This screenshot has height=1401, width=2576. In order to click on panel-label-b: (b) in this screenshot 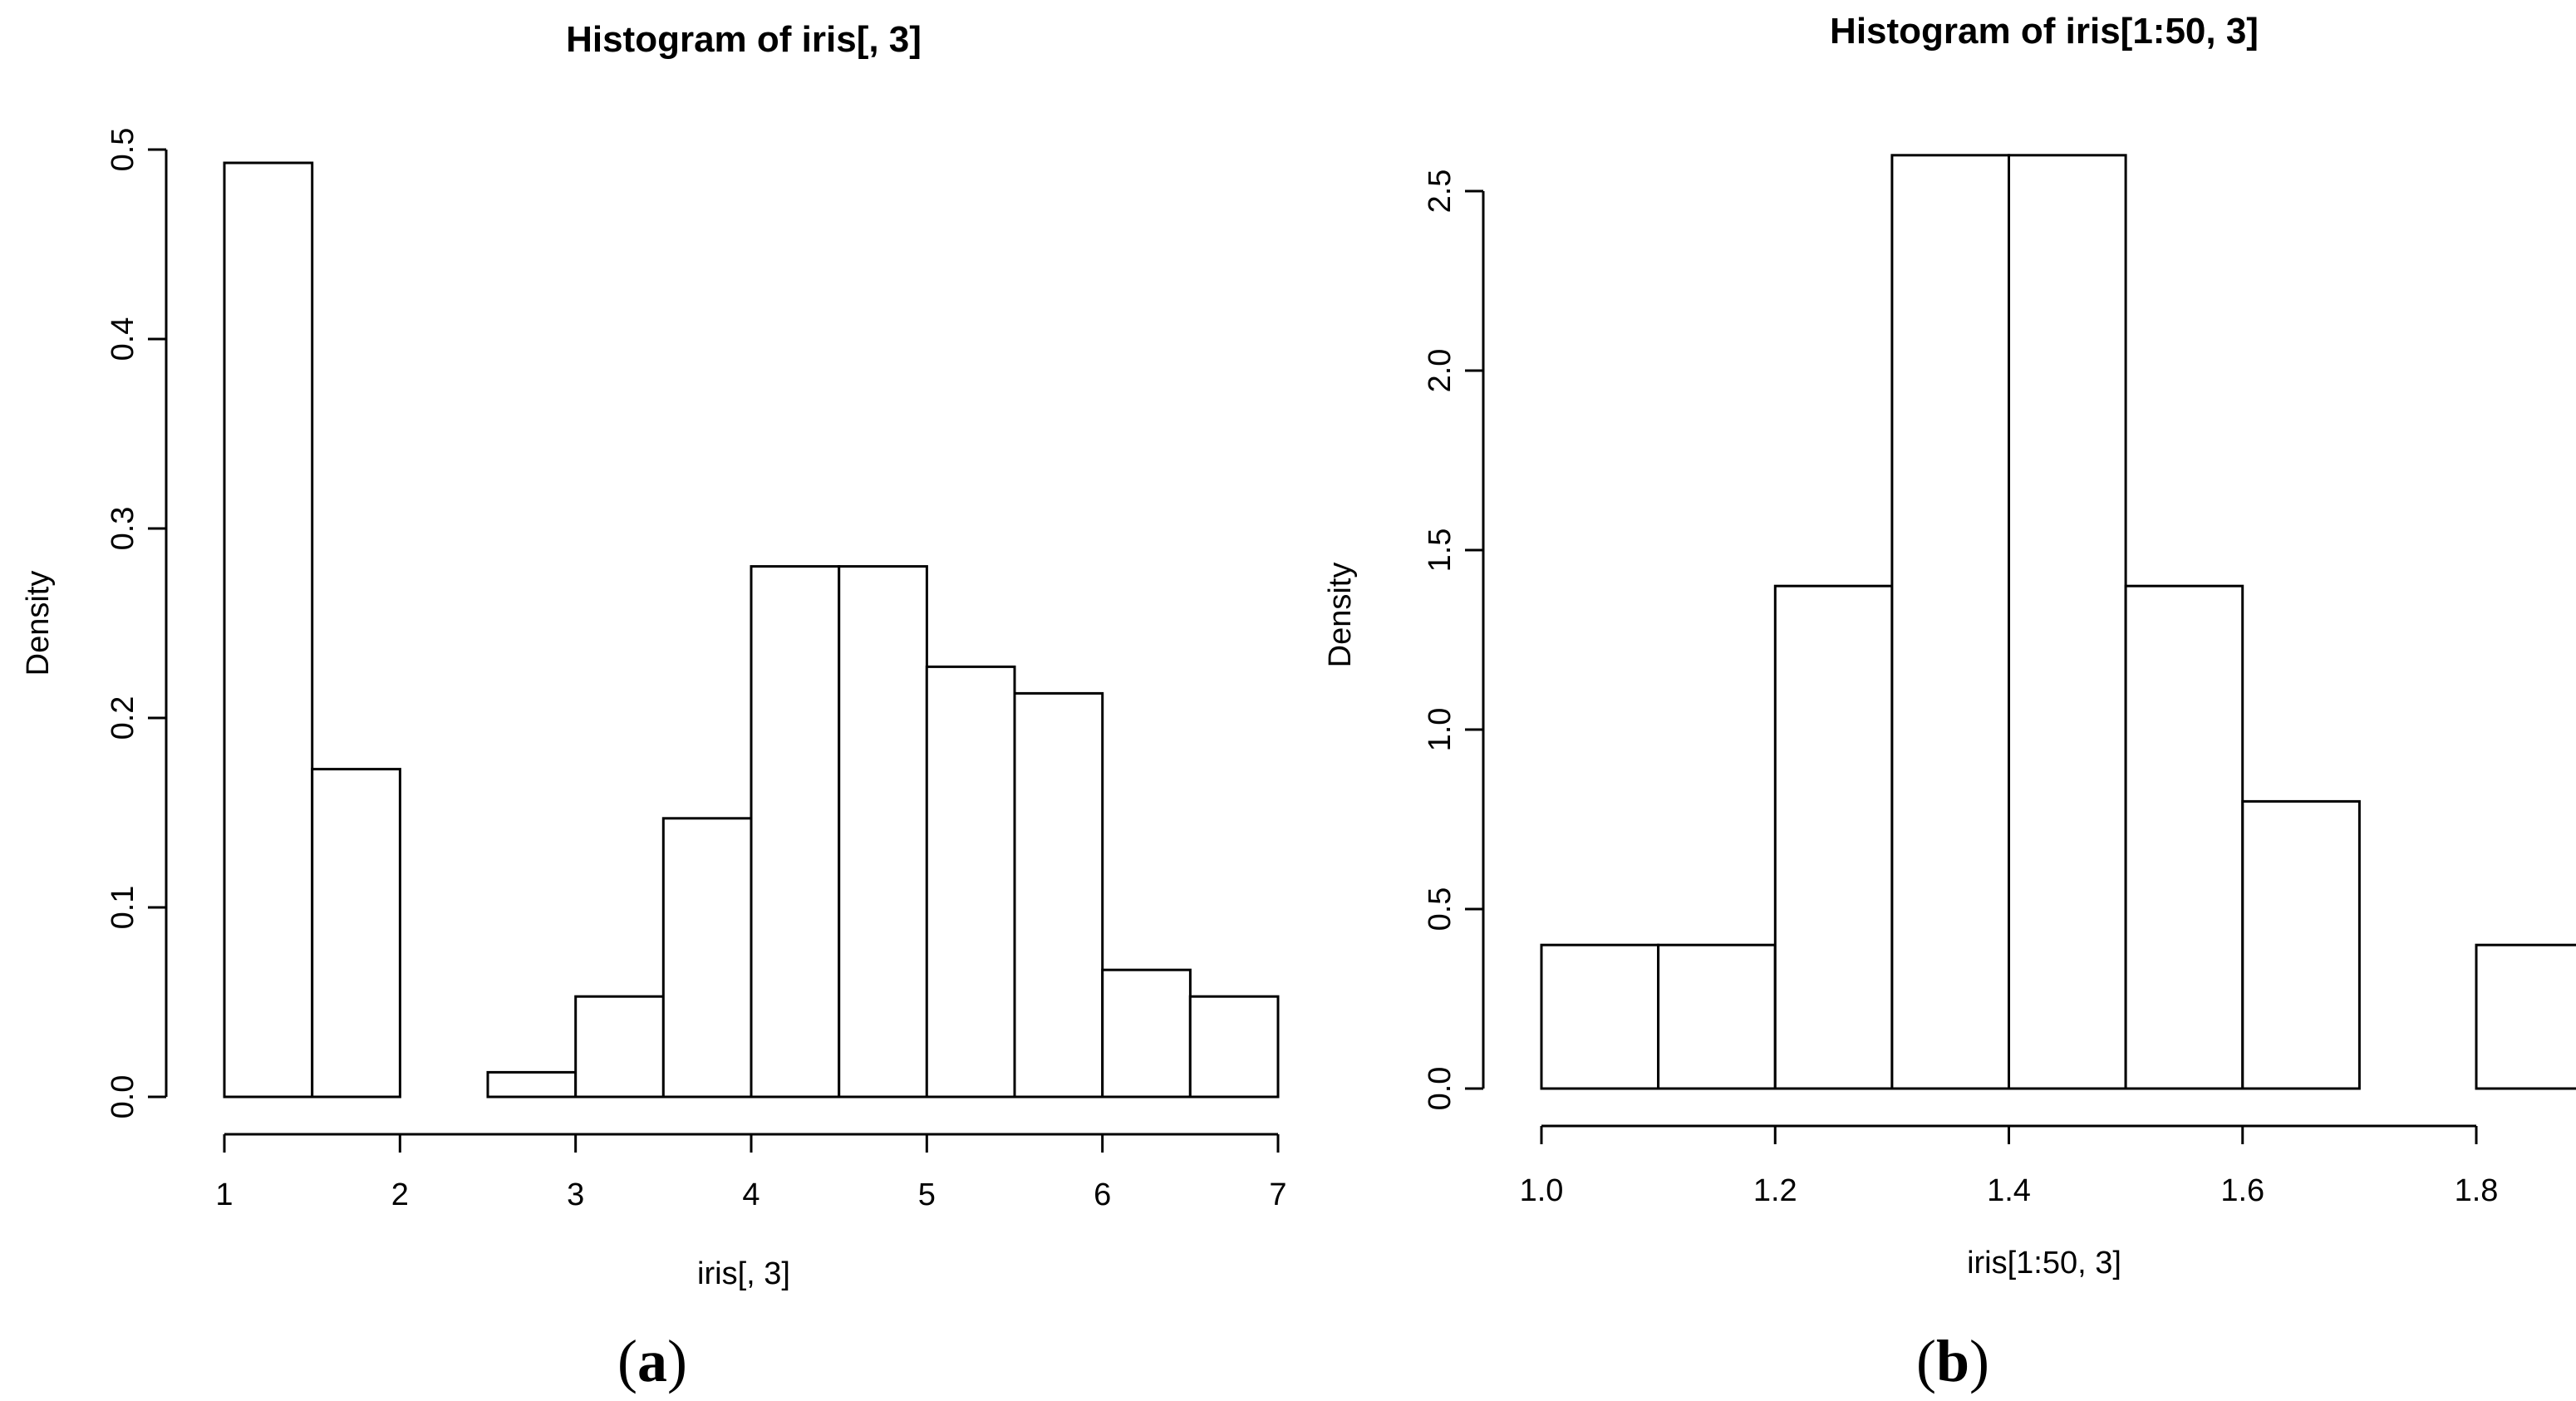, I will do `click(1952, 1361)`.